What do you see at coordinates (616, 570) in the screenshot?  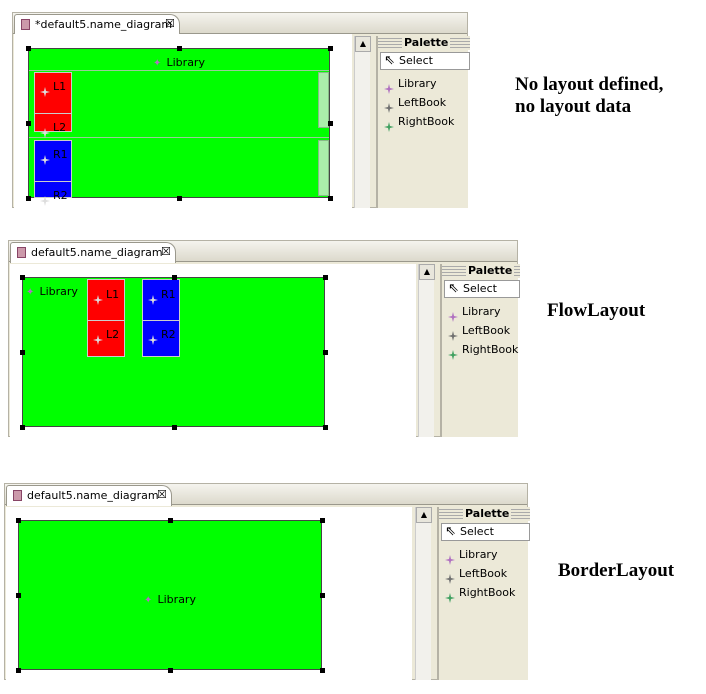 I see `caption: BorderLayout` at bounding box center [616, 570].